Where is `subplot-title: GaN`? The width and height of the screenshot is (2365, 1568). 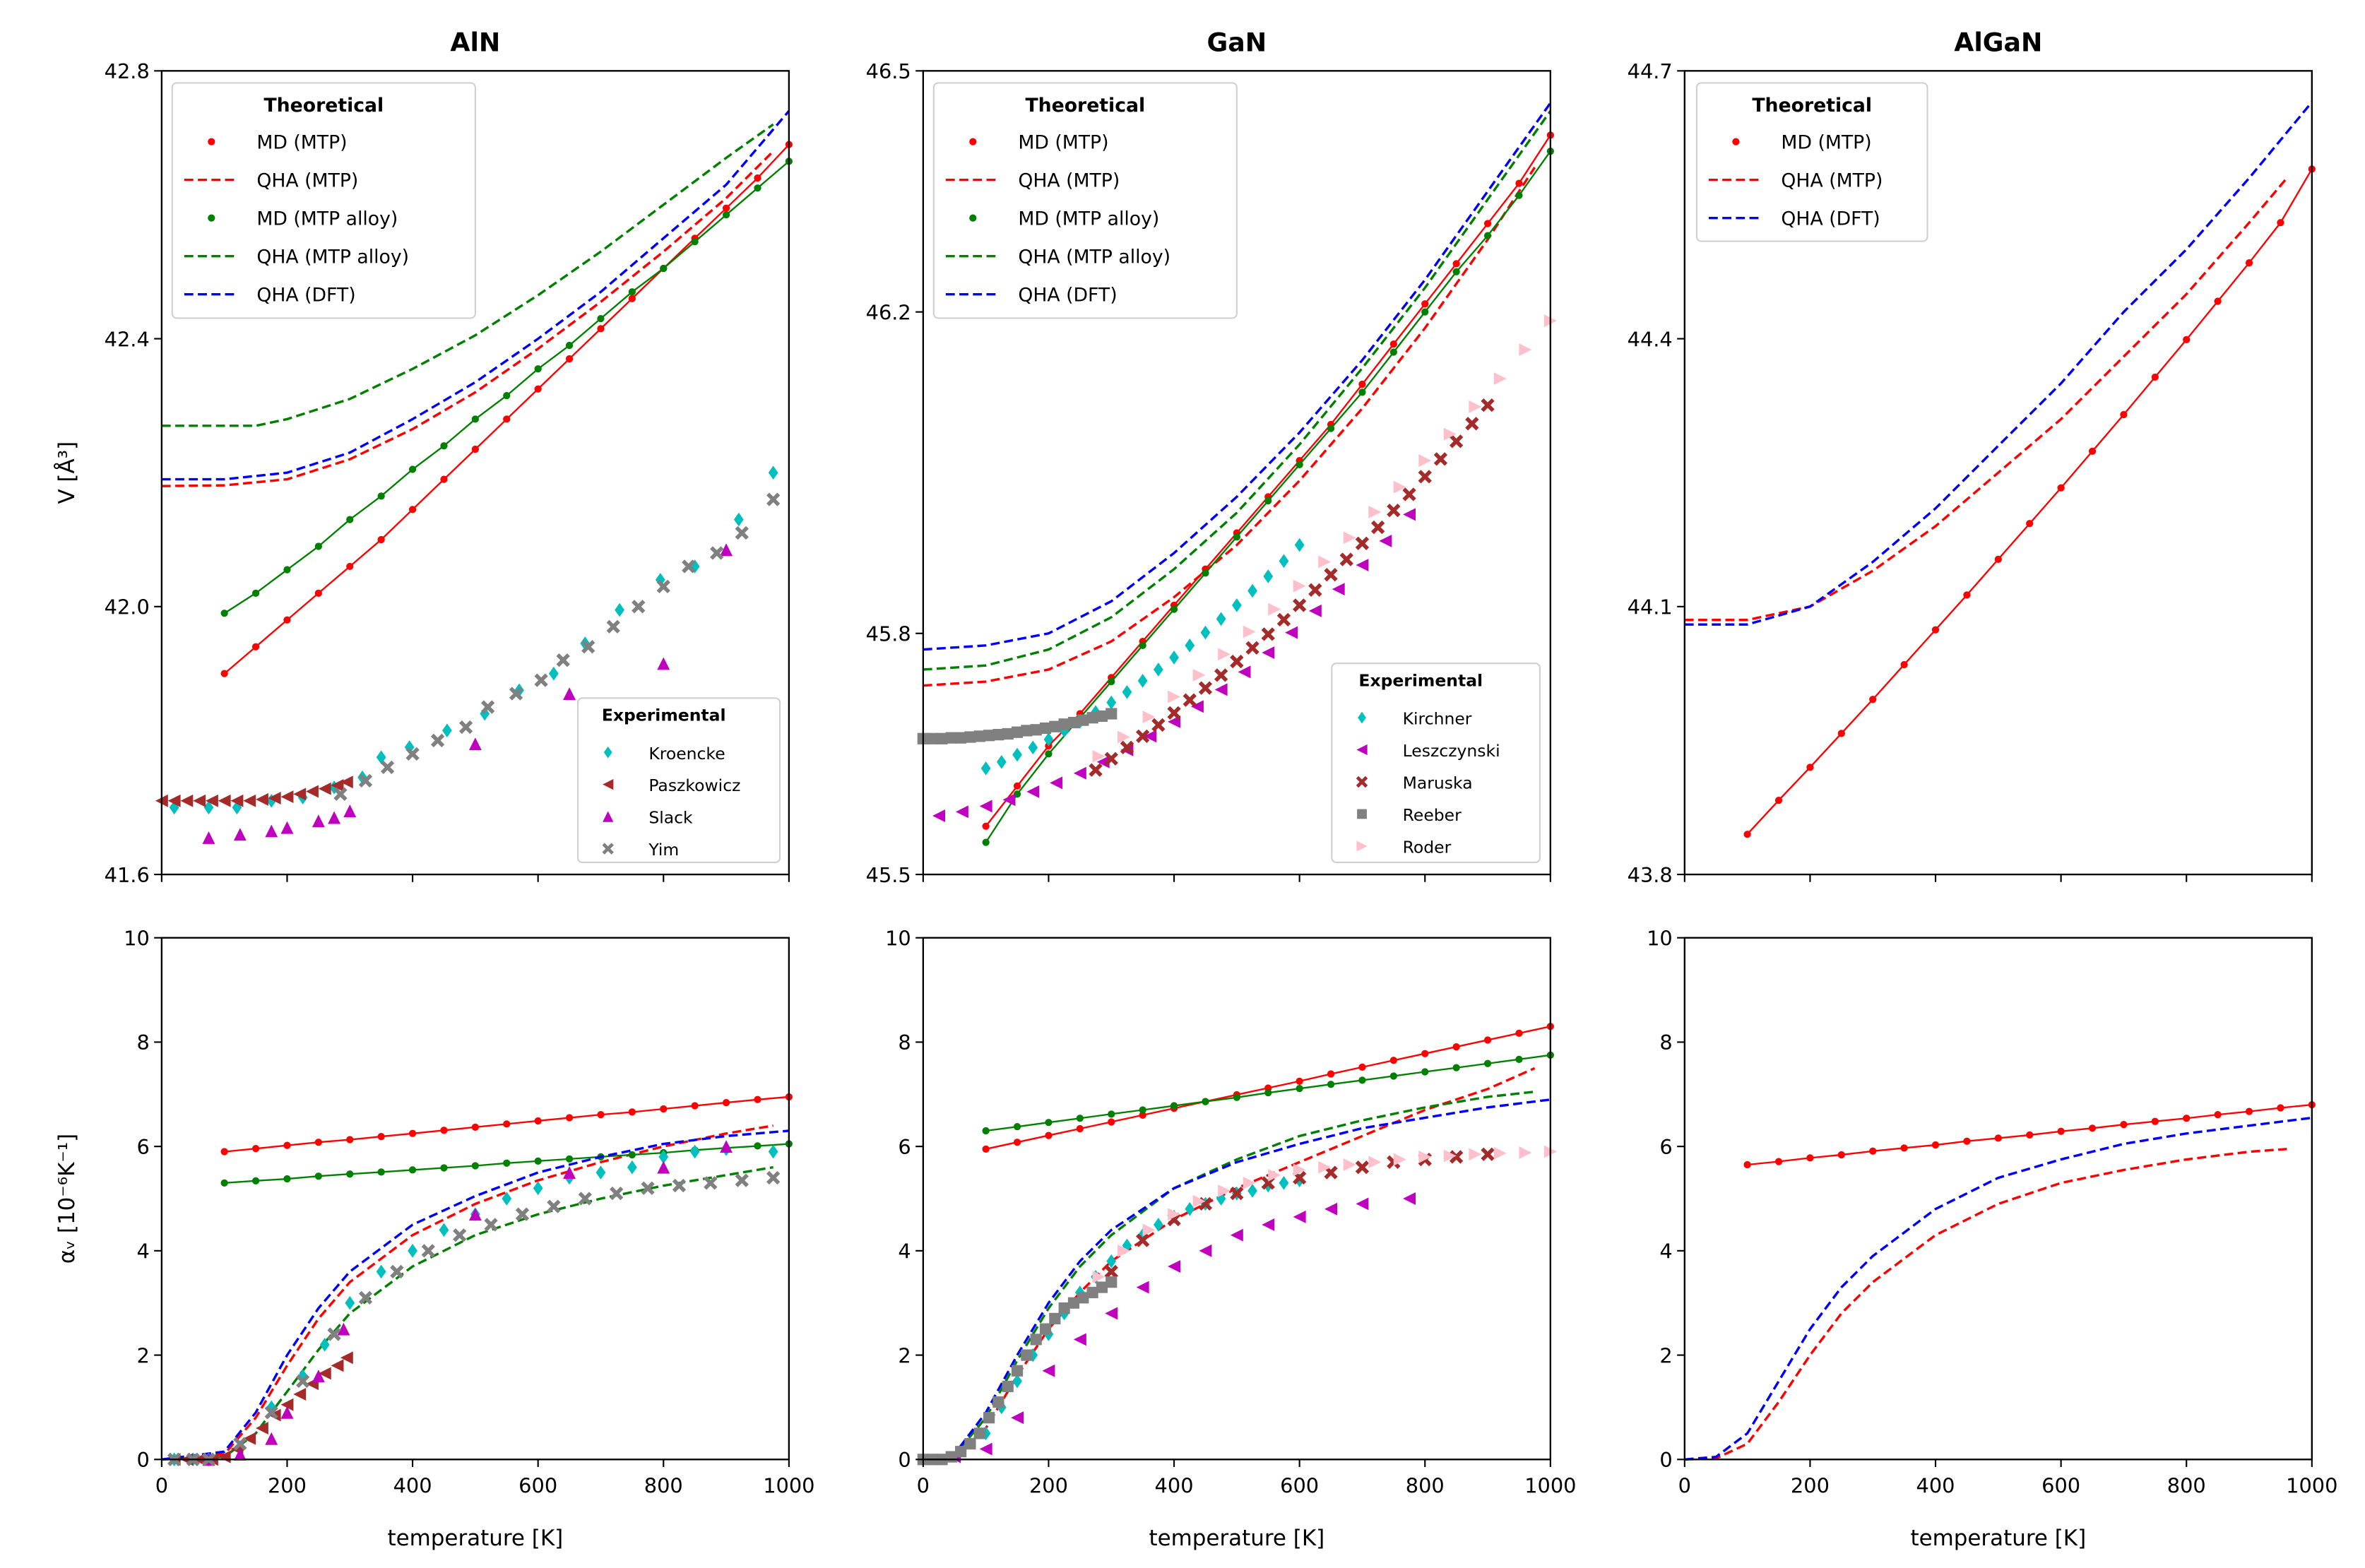
subplot-title: GaN is located at coordinates (1237, 43).